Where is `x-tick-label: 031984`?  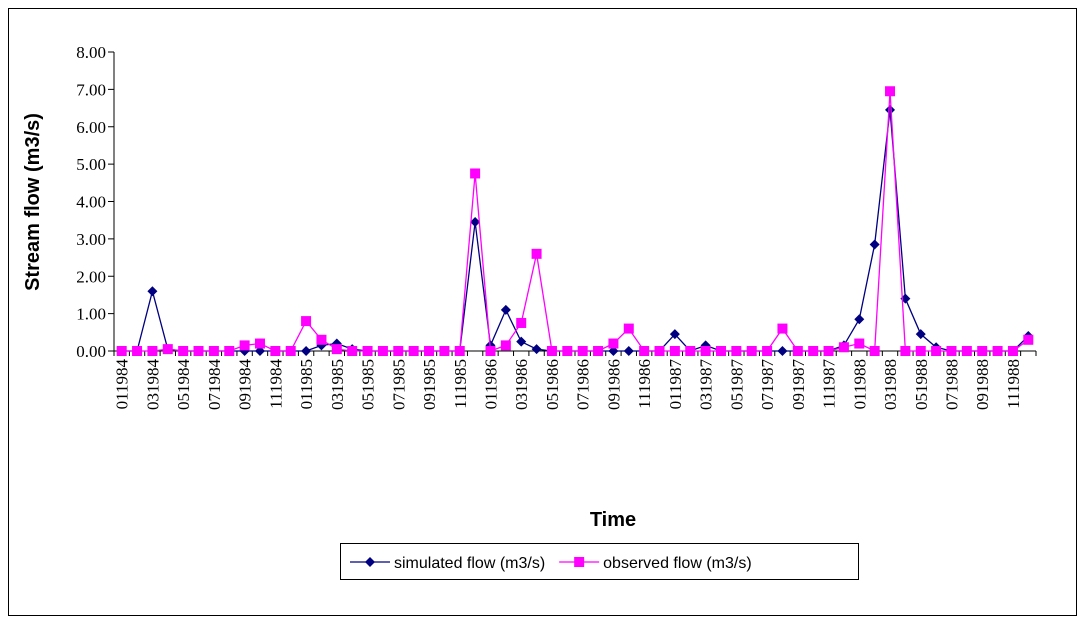 x-tick-label: 031984 is located at coordinates (152, 385).